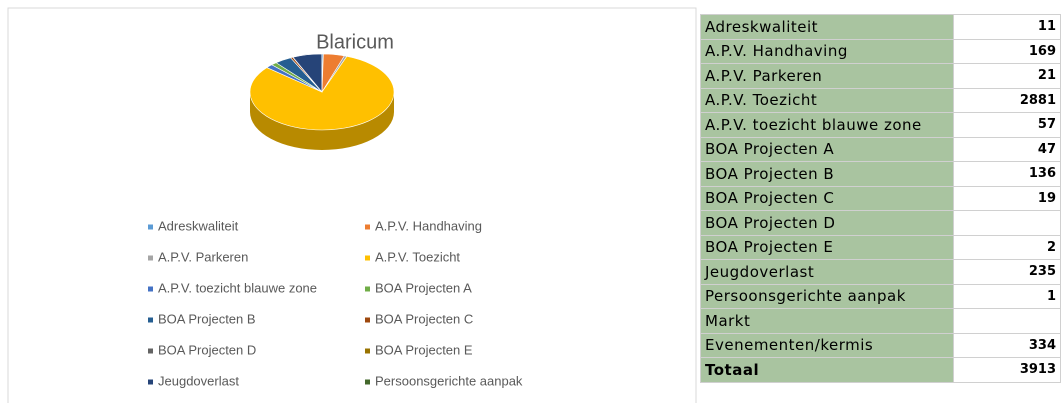  Describe the element at coordinates (1007, 125) in the screenshot. I see `value-cell: 57` at that location.